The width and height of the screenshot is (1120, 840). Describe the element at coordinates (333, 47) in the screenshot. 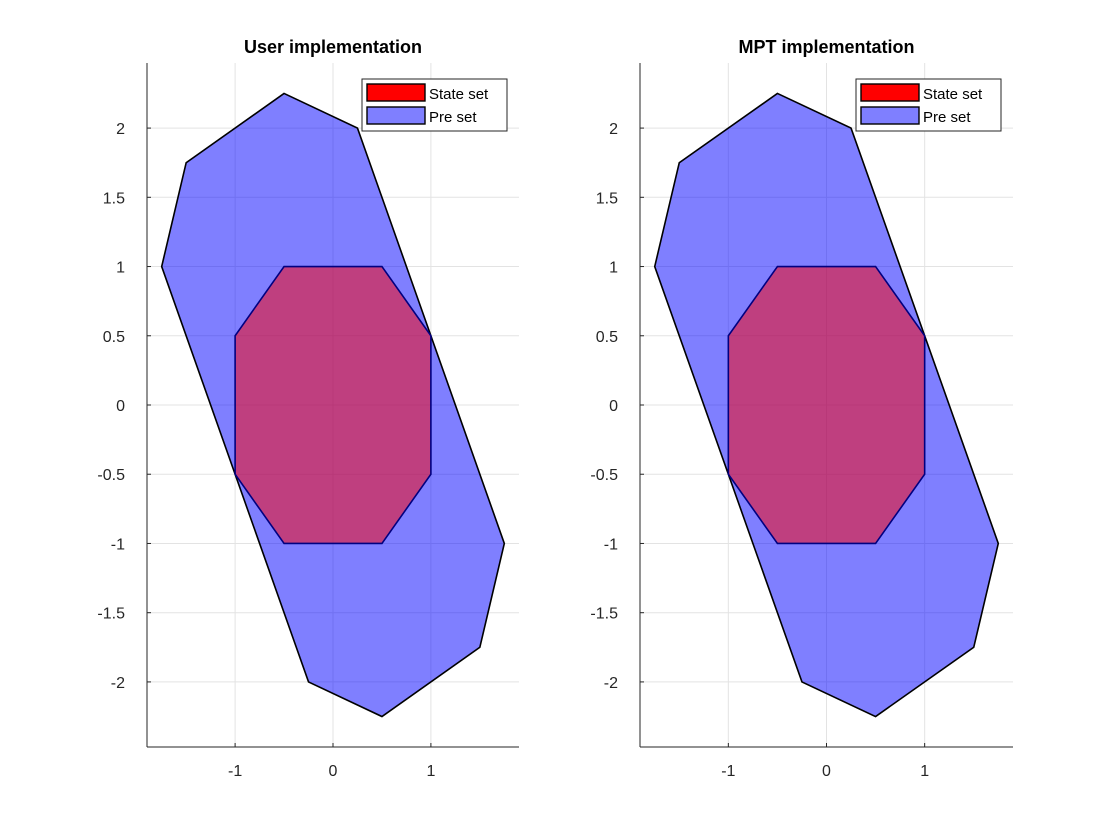

I see `chart-title: User implementation` at that location.